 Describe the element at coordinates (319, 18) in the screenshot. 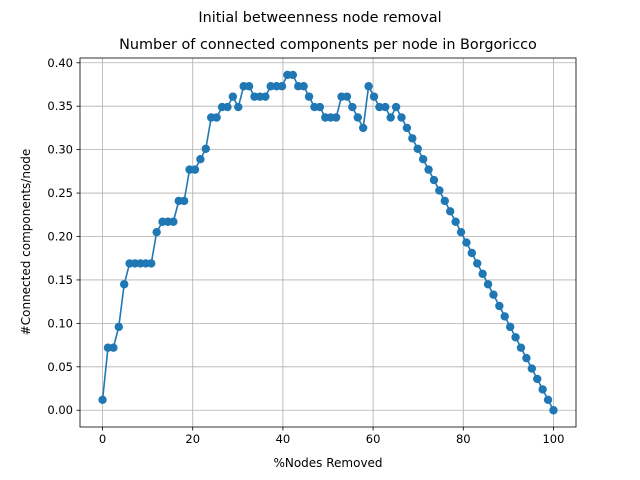

I see `chart-title: Initial betweenness node removal` at that location.